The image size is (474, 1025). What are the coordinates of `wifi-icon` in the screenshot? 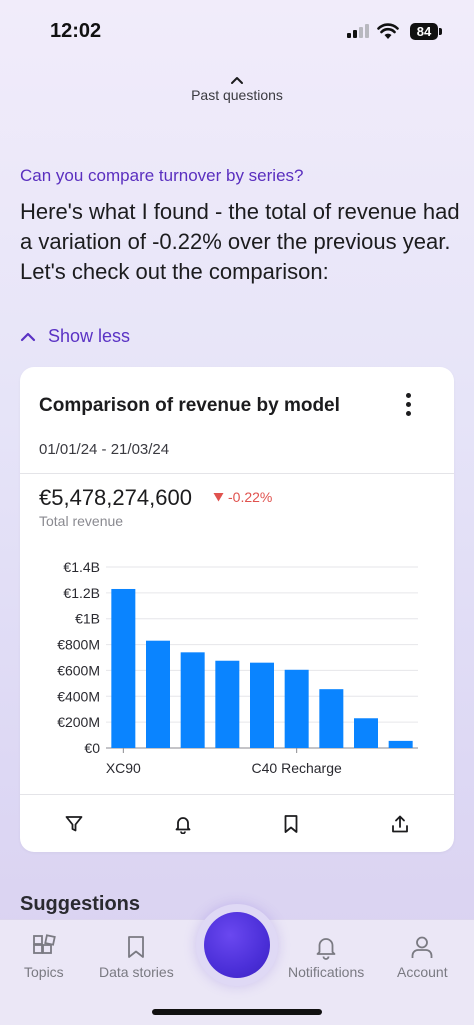 It's located at (388, 31).